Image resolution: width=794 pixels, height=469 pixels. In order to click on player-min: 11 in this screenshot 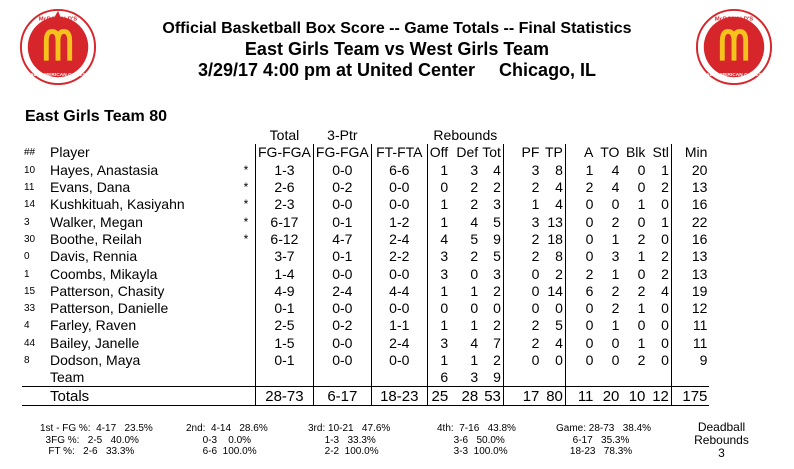, I will do `click(700, 325)`.